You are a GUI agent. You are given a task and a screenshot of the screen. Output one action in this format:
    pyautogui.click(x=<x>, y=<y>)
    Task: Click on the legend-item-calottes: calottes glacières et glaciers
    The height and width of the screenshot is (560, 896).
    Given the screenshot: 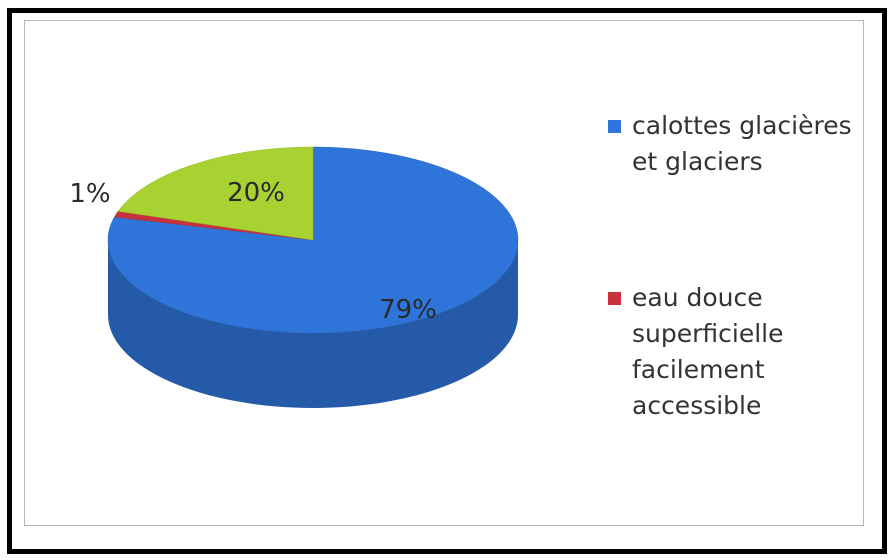 What is the action you would take?
    pyautogui.click(x=744, y=144)
    